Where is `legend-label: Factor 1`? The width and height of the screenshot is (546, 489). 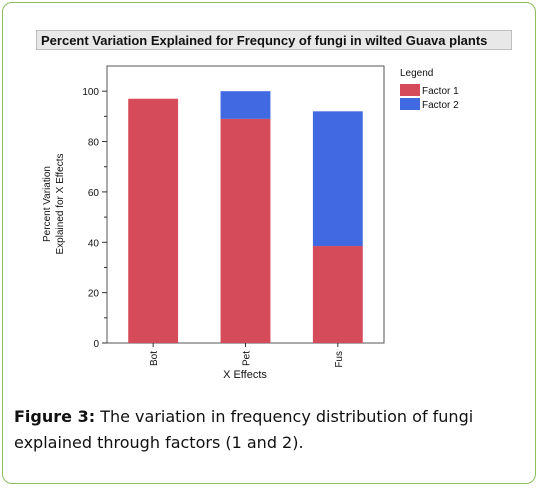 legend-label: Factor 1 is located at coordinates (440, 91).